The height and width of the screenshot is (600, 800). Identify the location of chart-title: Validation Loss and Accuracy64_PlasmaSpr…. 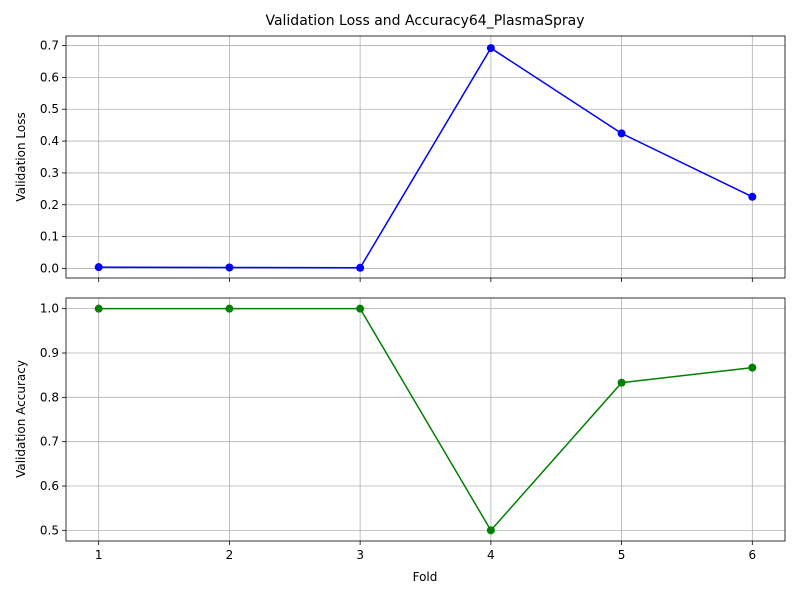
(424, 21).